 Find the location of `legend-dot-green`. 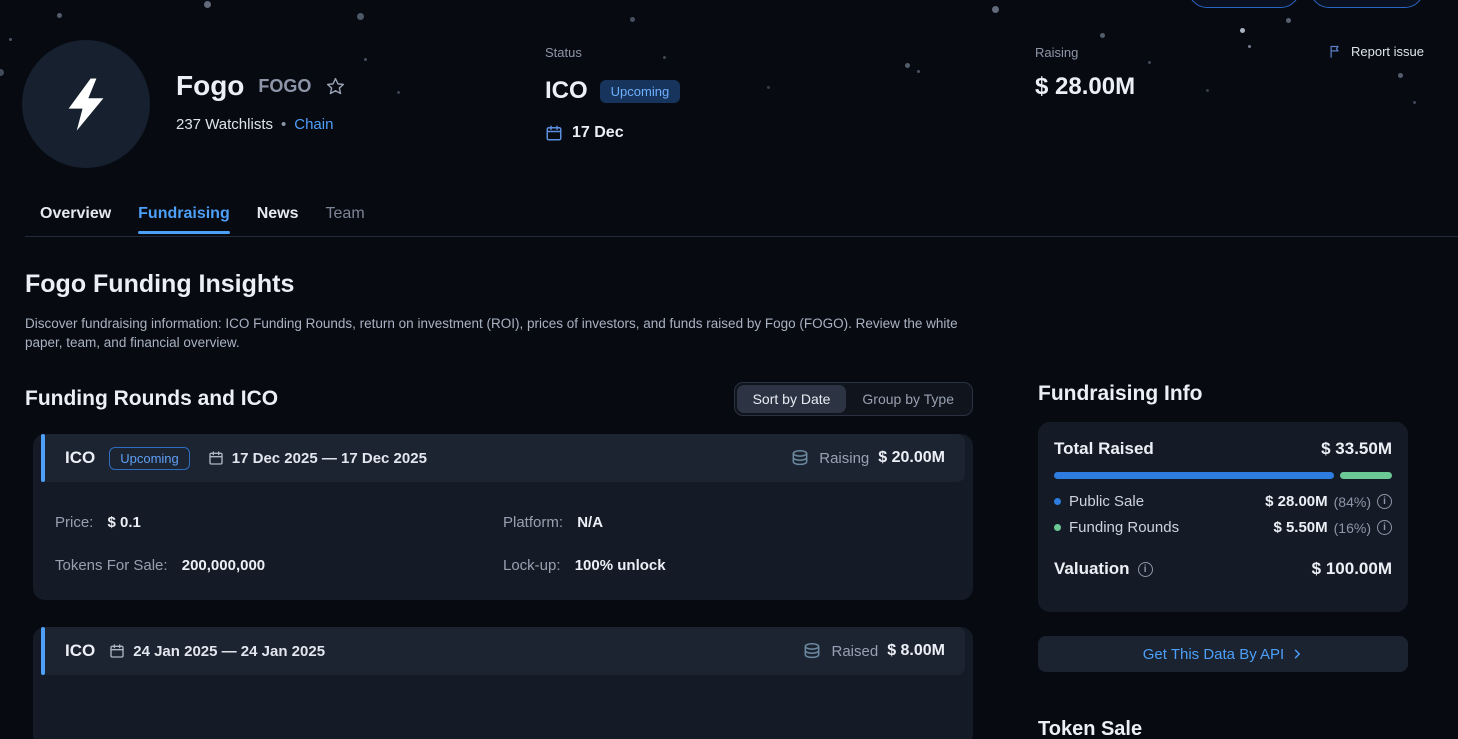

legend-dot-green is located at coordinates (1057, 527).